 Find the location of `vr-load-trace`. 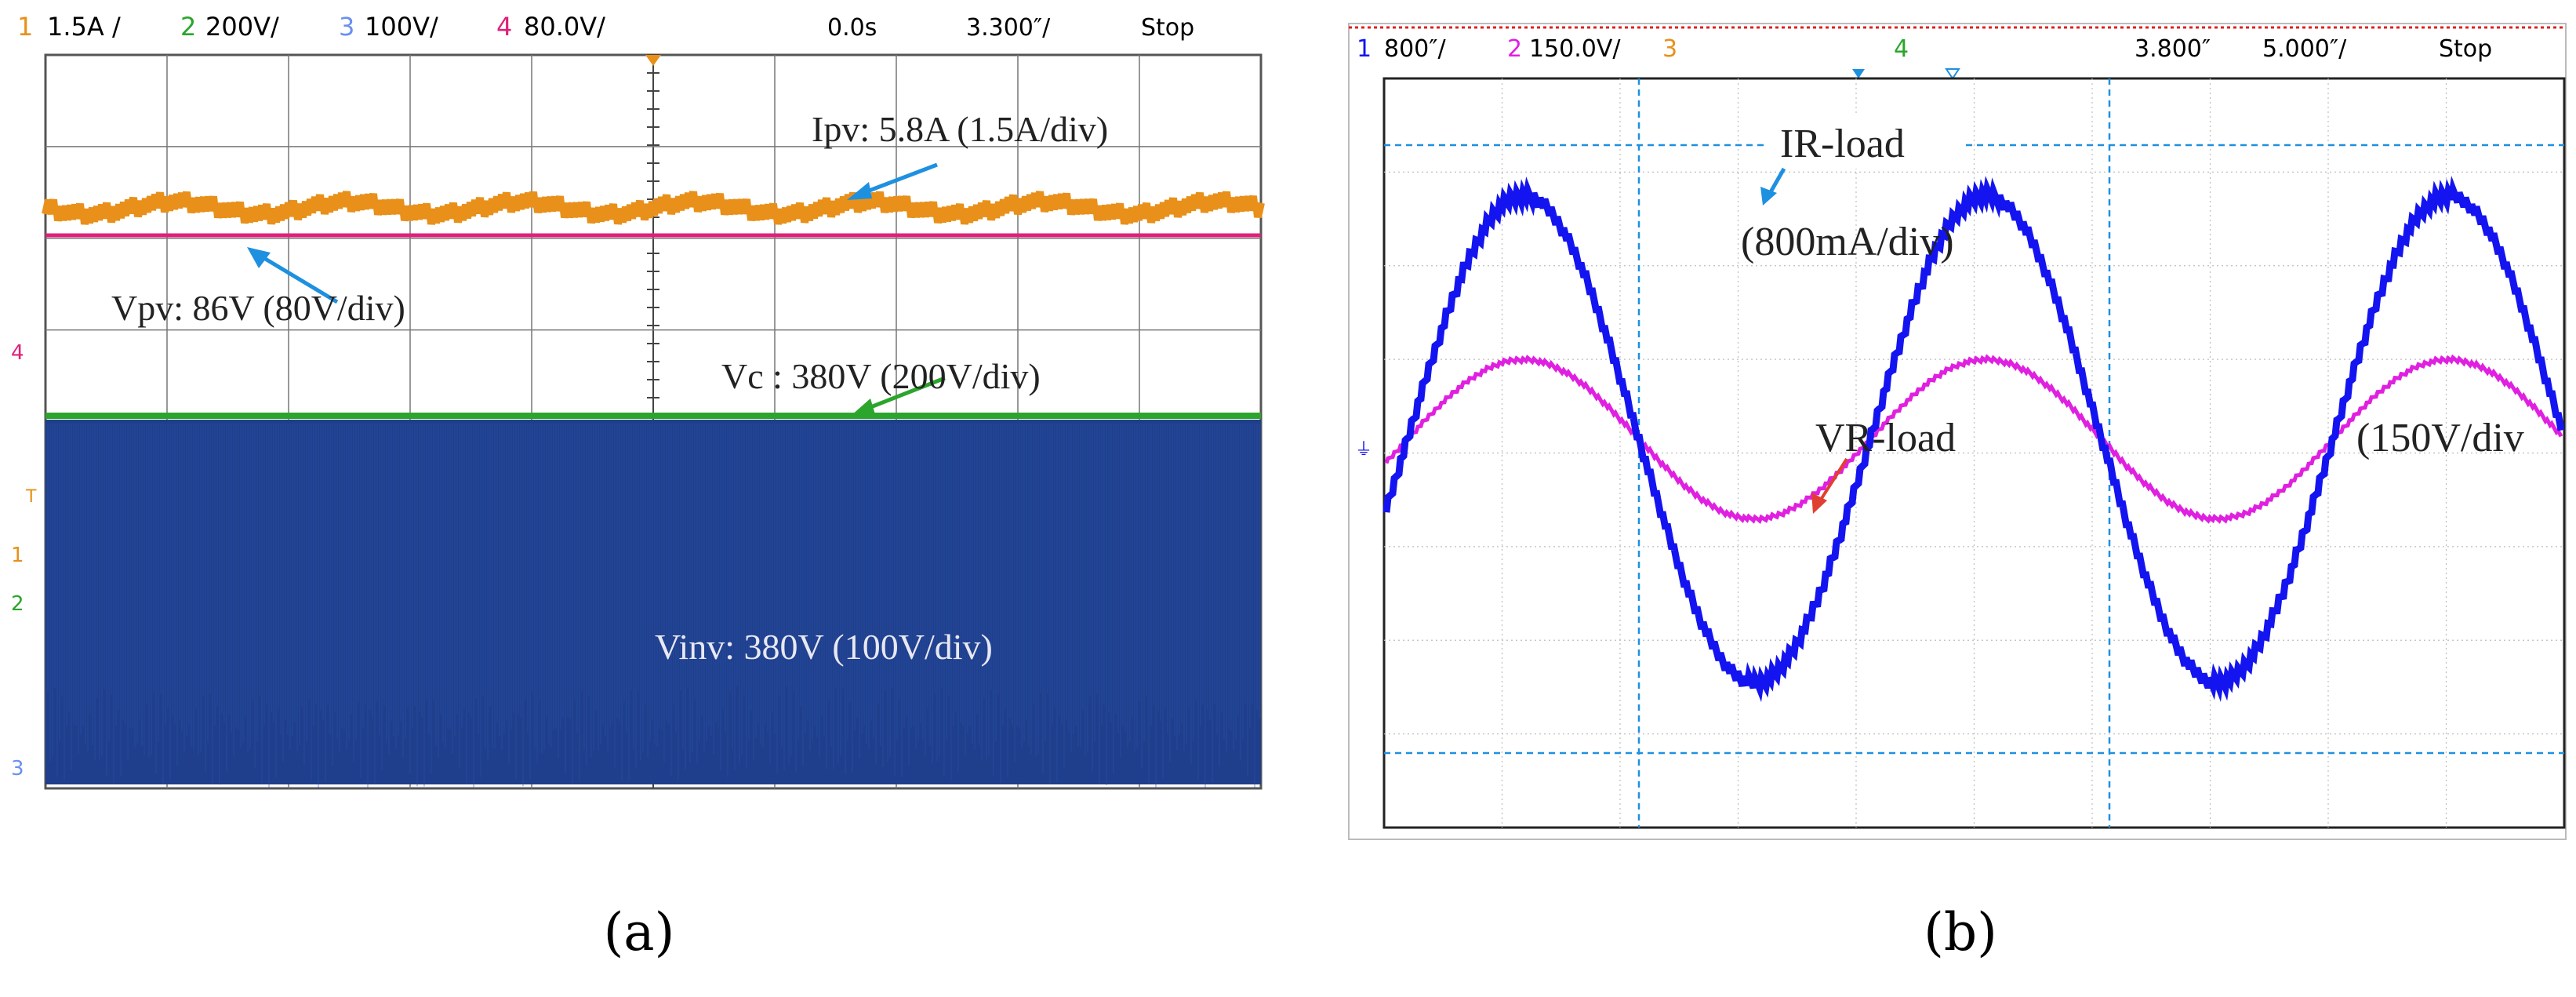

vr-load-trace is located at coordinates (1973, 439).